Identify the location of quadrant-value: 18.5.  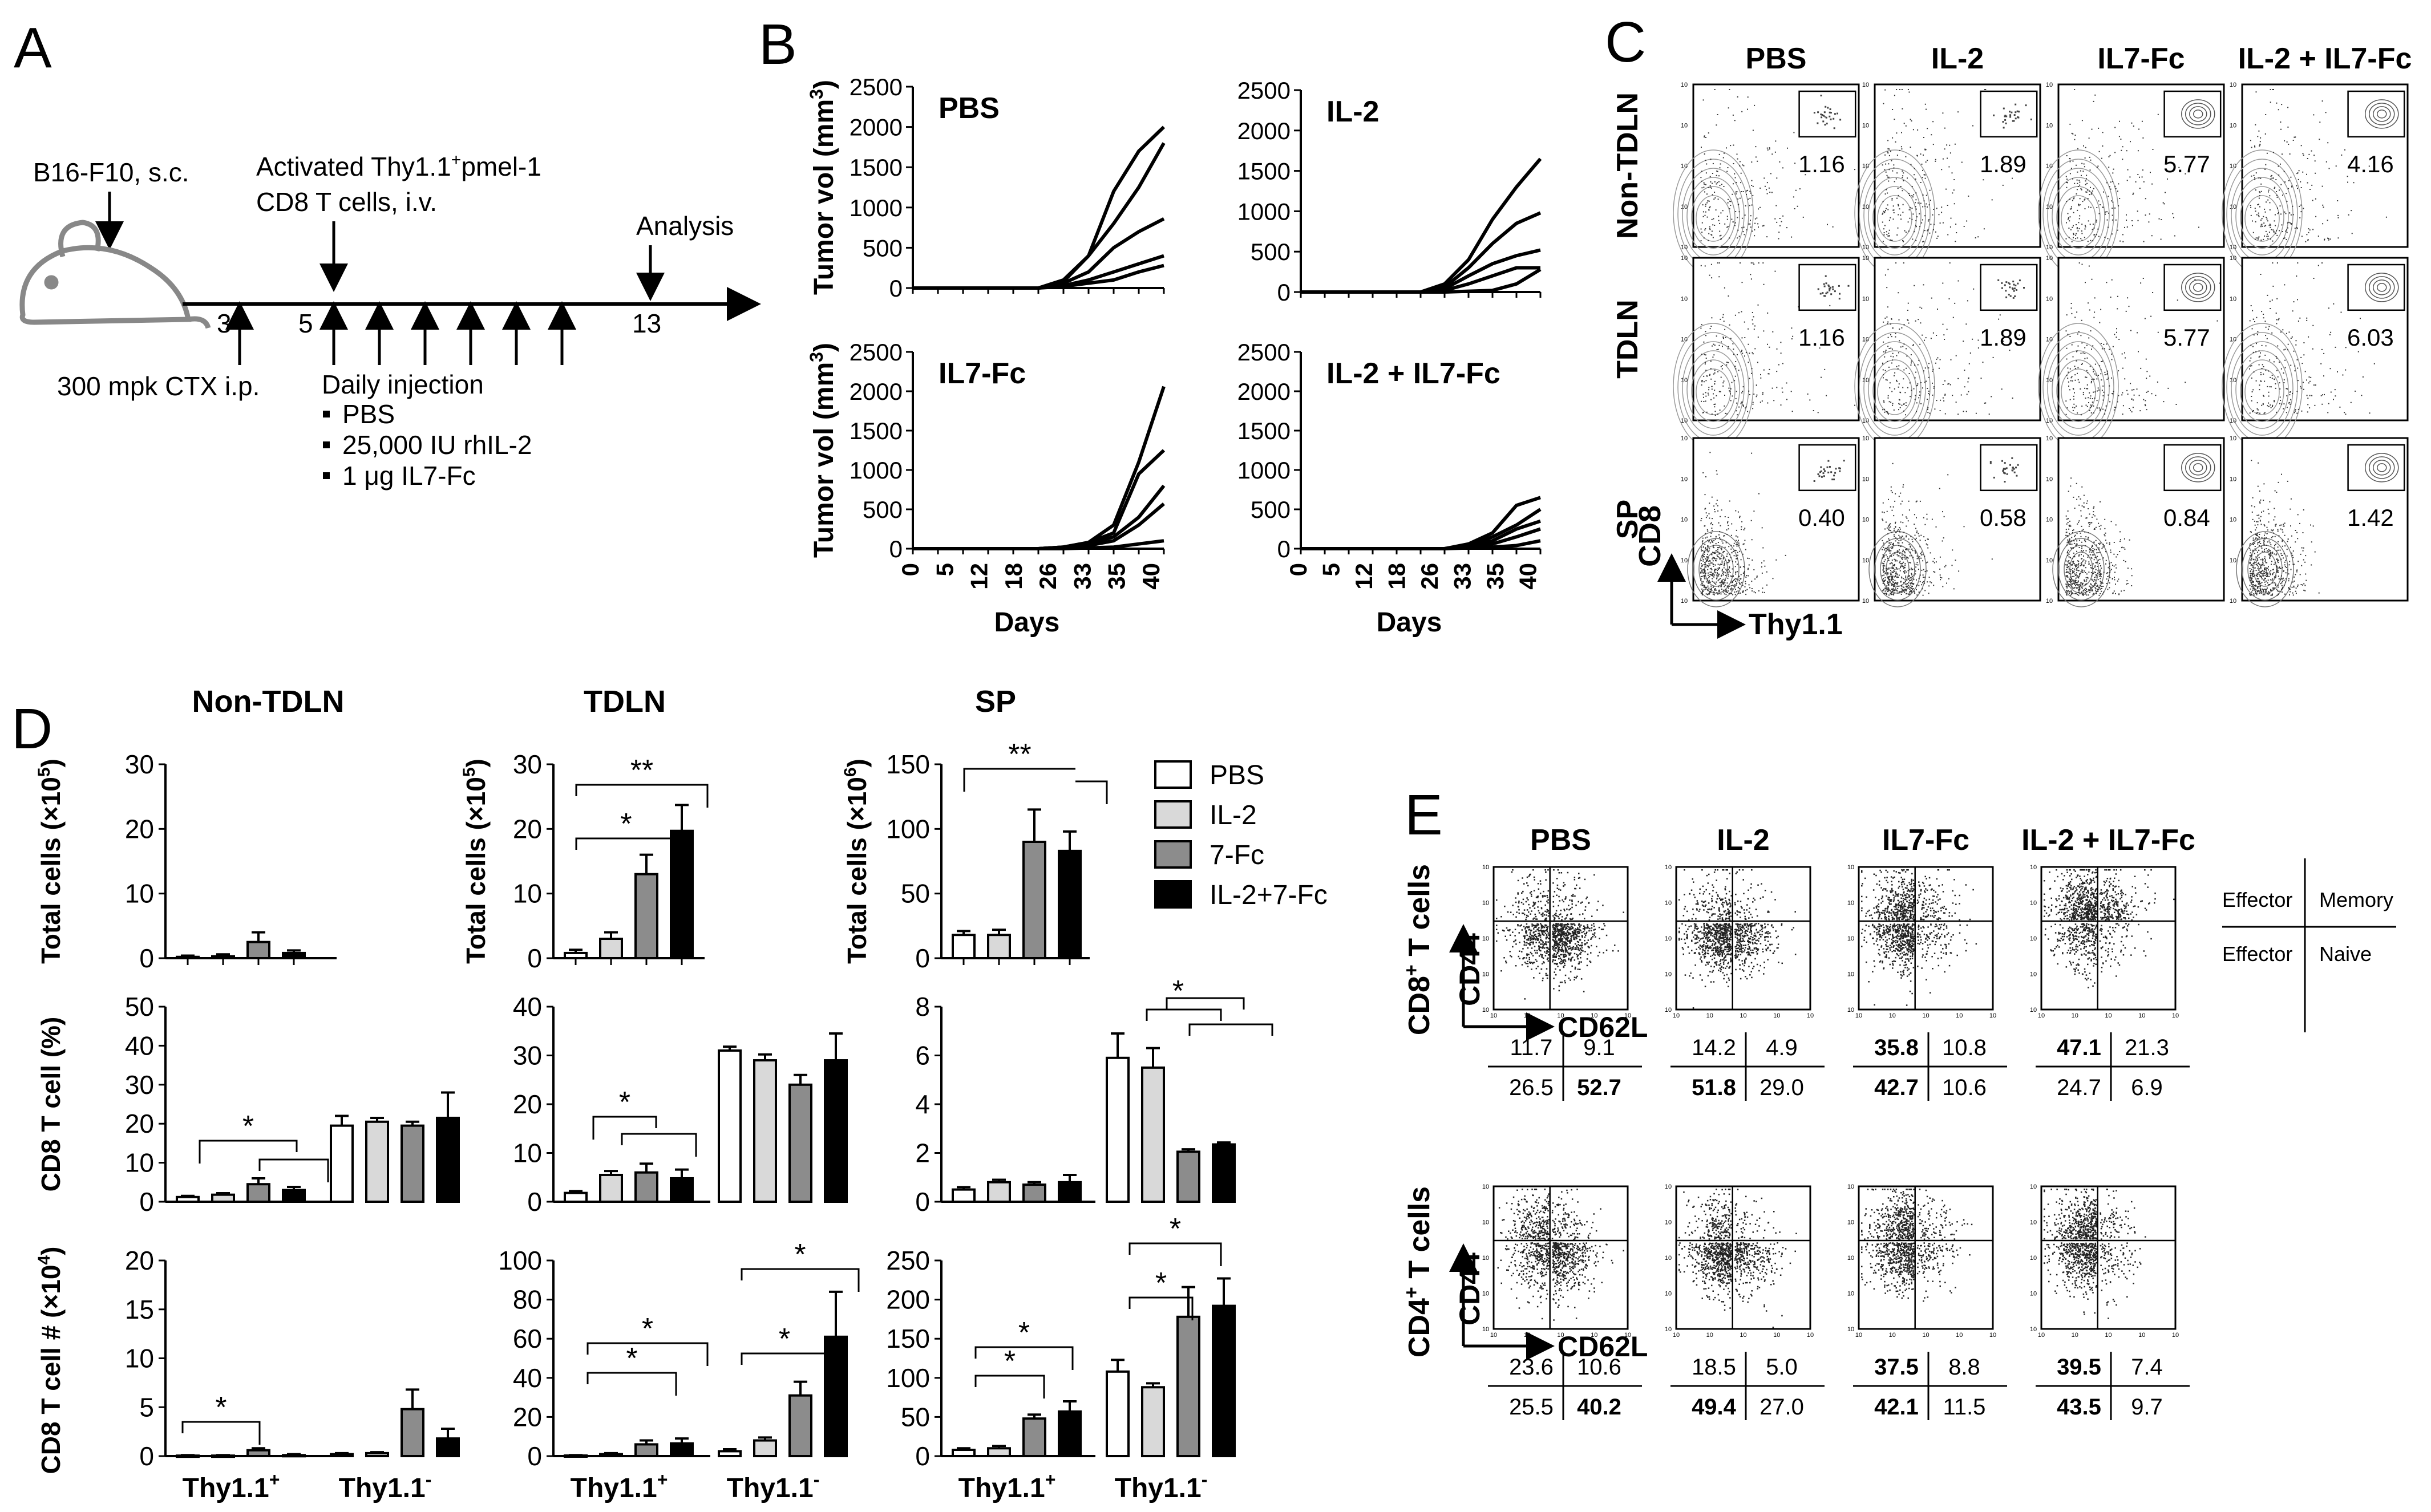
(1714, 1367).